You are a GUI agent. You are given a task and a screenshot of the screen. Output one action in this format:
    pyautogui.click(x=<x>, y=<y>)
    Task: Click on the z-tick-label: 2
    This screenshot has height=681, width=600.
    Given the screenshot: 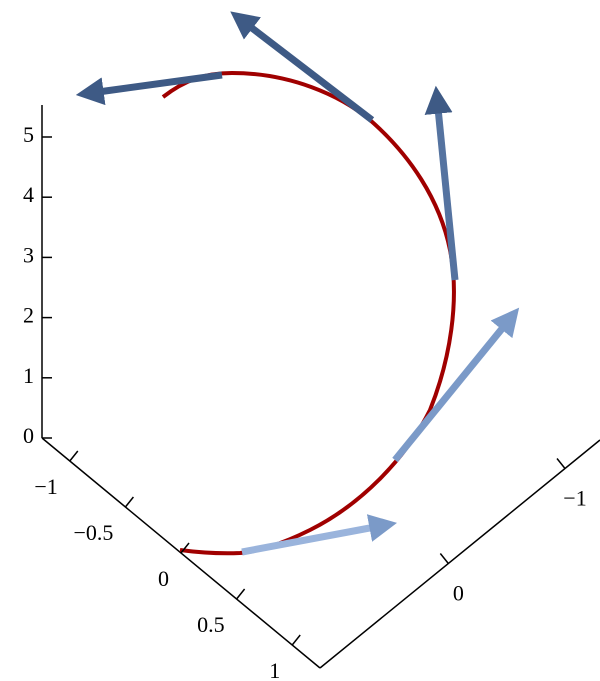 What is the action you would take?
    pyautogui.click(x=28, y=315)
    